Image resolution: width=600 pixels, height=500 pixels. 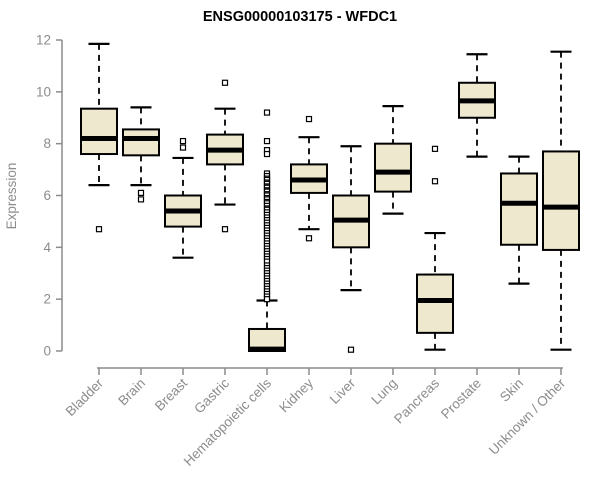 I want to click on box-lung, so click(x=393, y=159).